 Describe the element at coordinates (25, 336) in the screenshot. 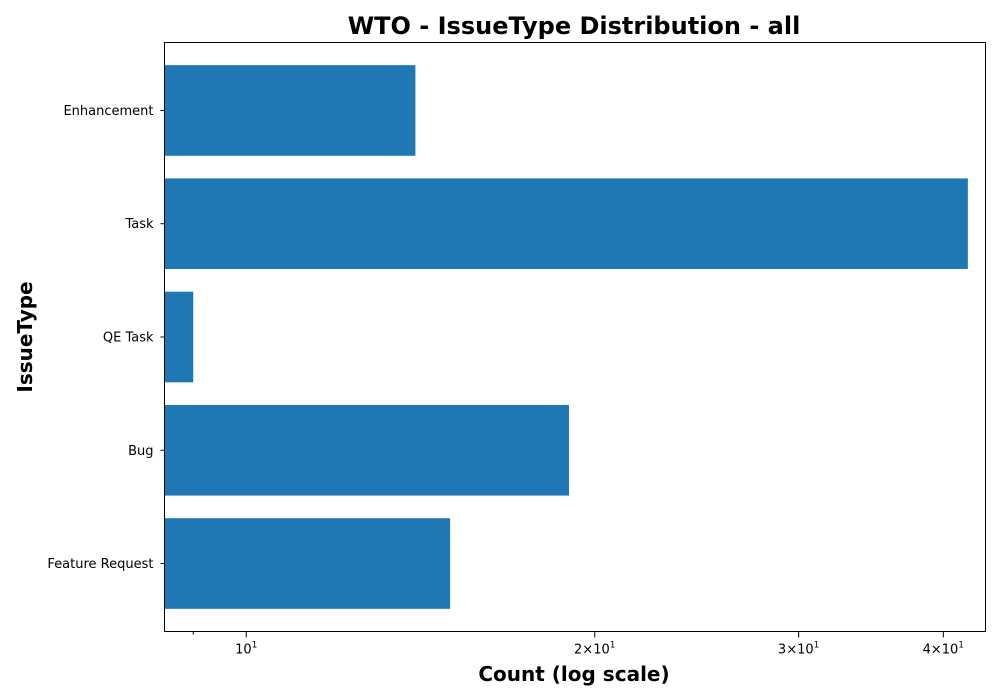

I see `y-axis-label: IssueType` at that location.